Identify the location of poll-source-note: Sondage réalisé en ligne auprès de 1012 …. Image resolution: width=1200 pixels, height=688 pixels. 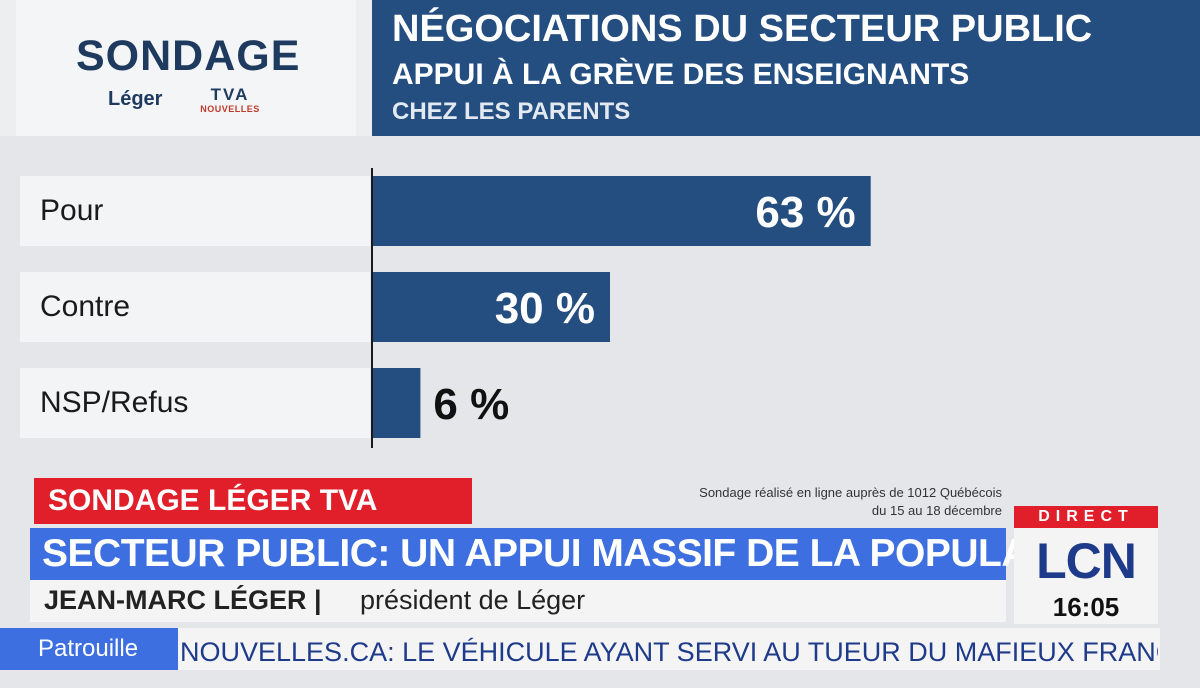
(801, 502).